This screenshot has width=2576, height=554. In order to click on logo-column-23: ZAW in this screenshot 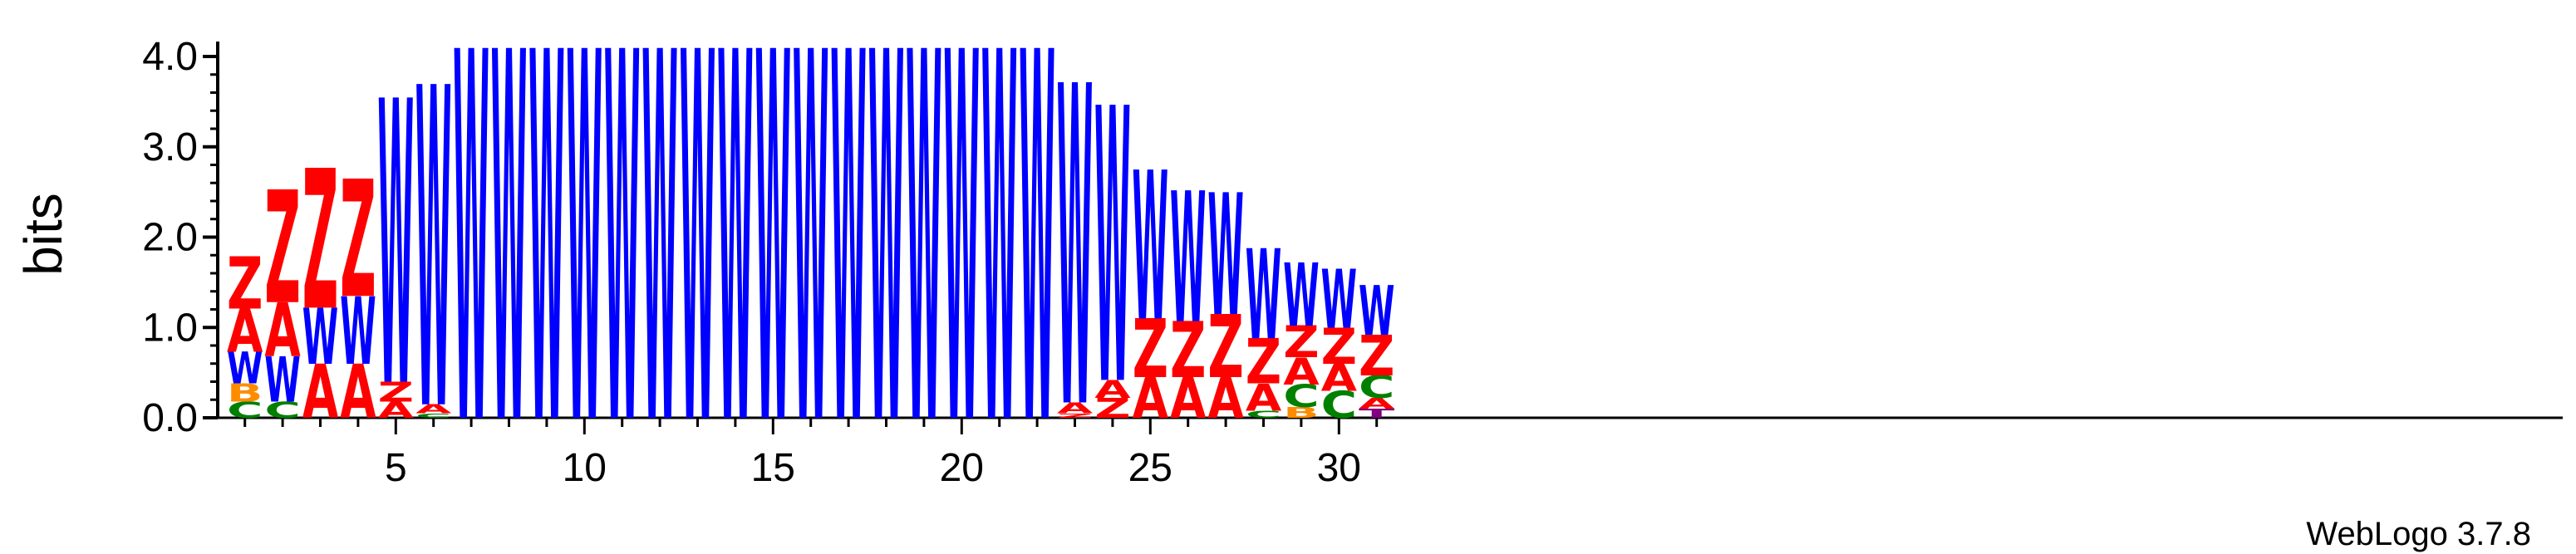, I will do `click(1075, 253)`.